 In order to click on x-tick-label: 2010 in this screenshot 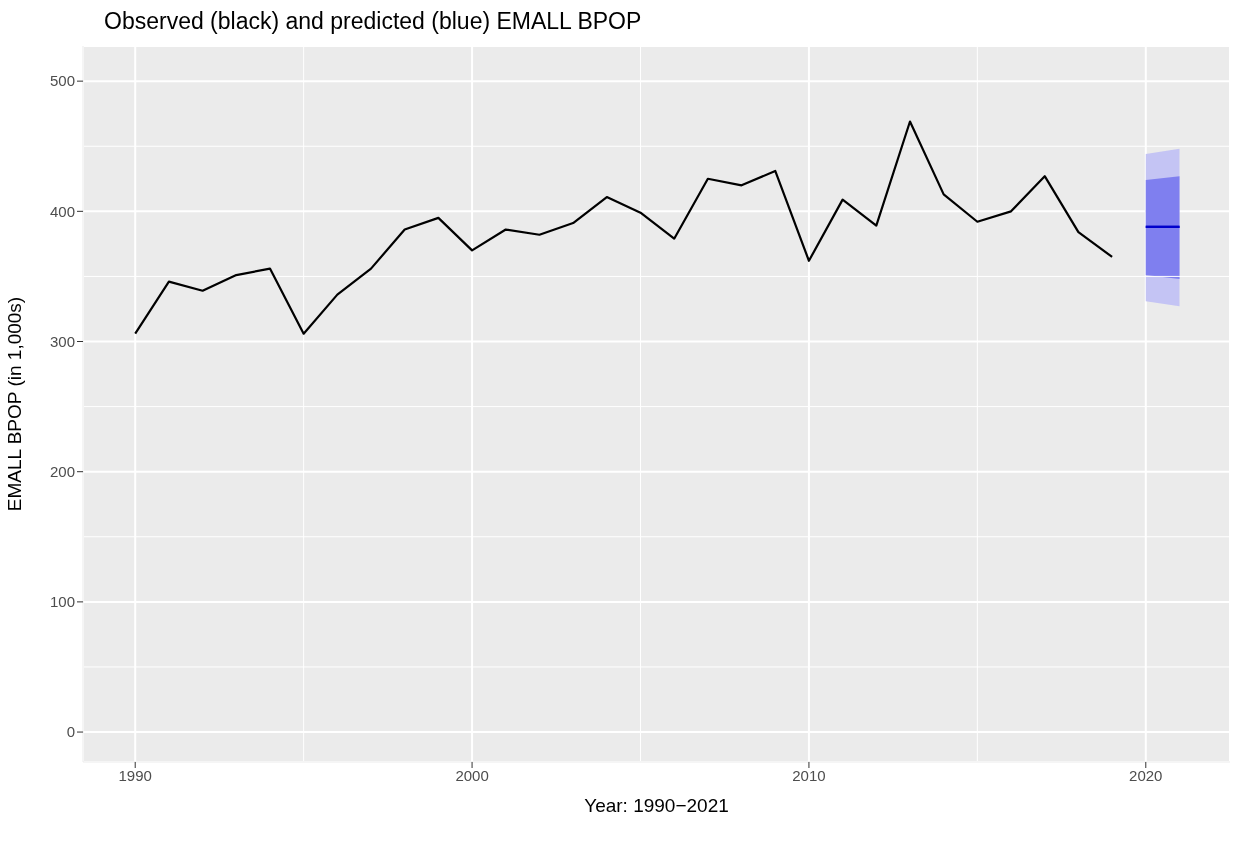, I will do `click(809, 775)`.